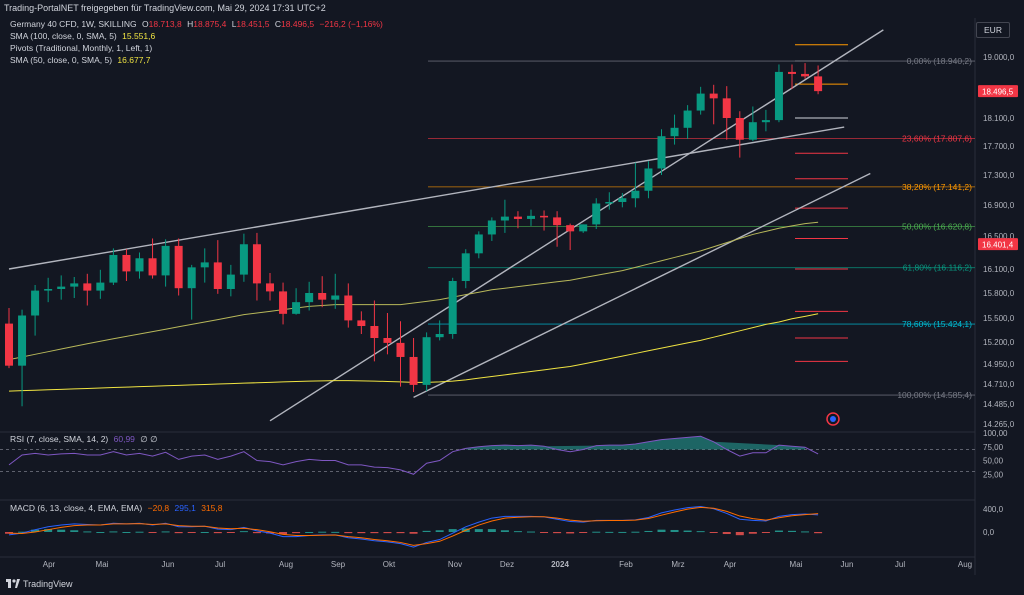 The height and width of the screenshot is (595, 1024). What do you see at coordinates (993, 461) in the screenshot?
I see `rsi-tick-label: 50,00` at bounding box center [993, 461].